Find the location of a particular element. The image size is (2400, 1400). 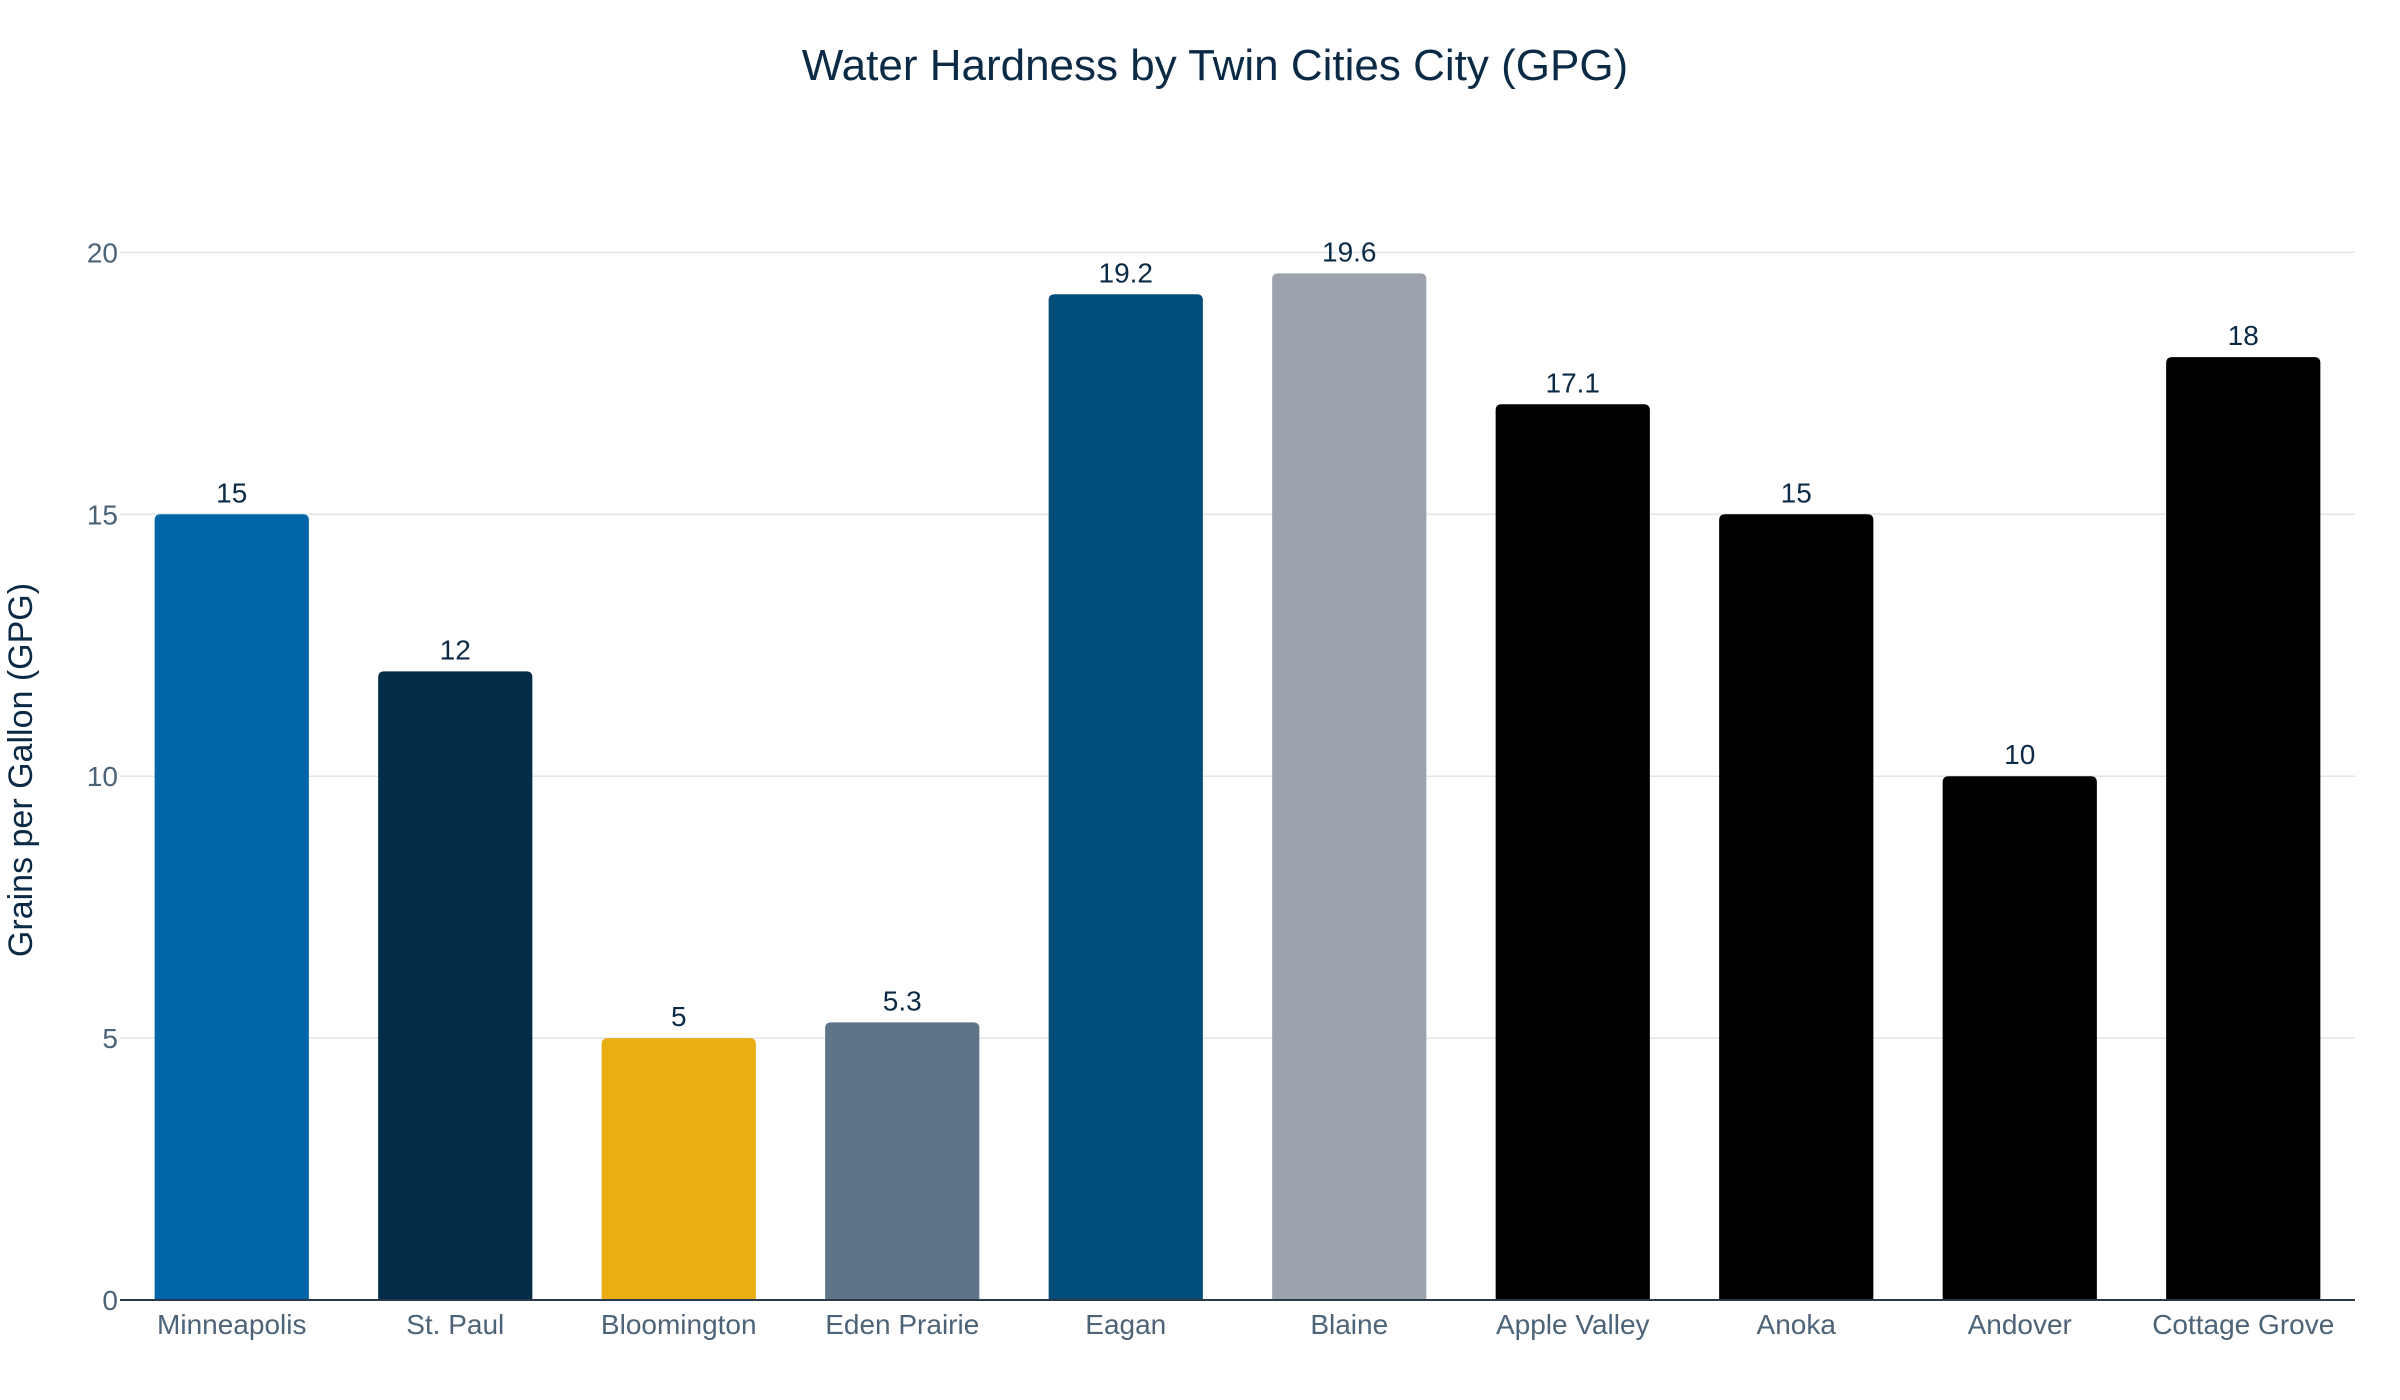

x-tick-label: Anoka is located at coordinates (1797, 1324).